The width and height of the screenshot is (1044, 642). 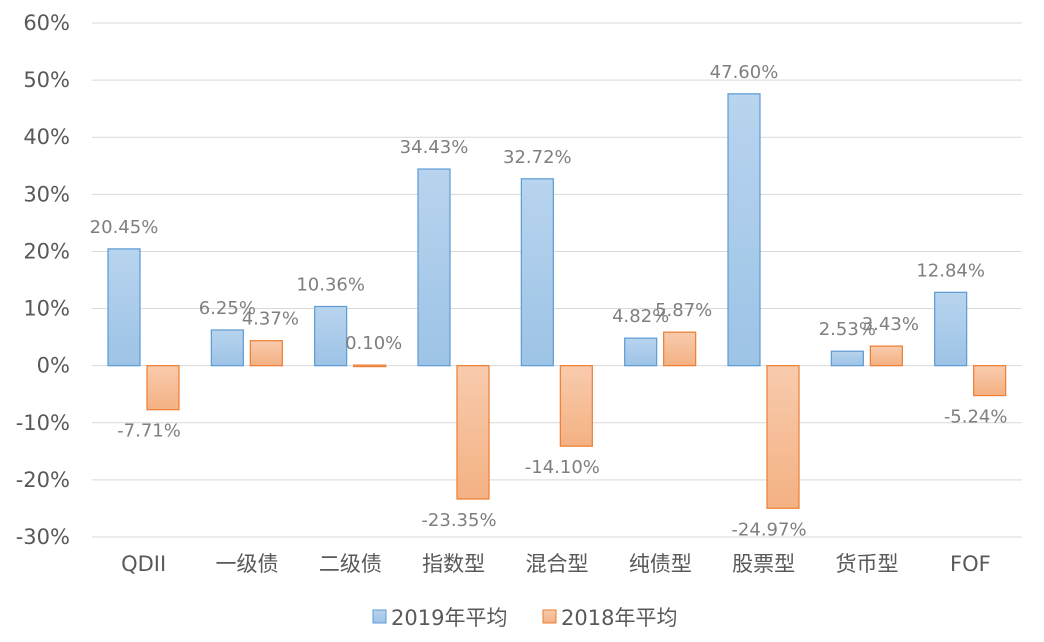 What do you see at coordinates (434, 147) in the screenshot?
I see `data-label: 34.43%` at bounding box center [434, 147].